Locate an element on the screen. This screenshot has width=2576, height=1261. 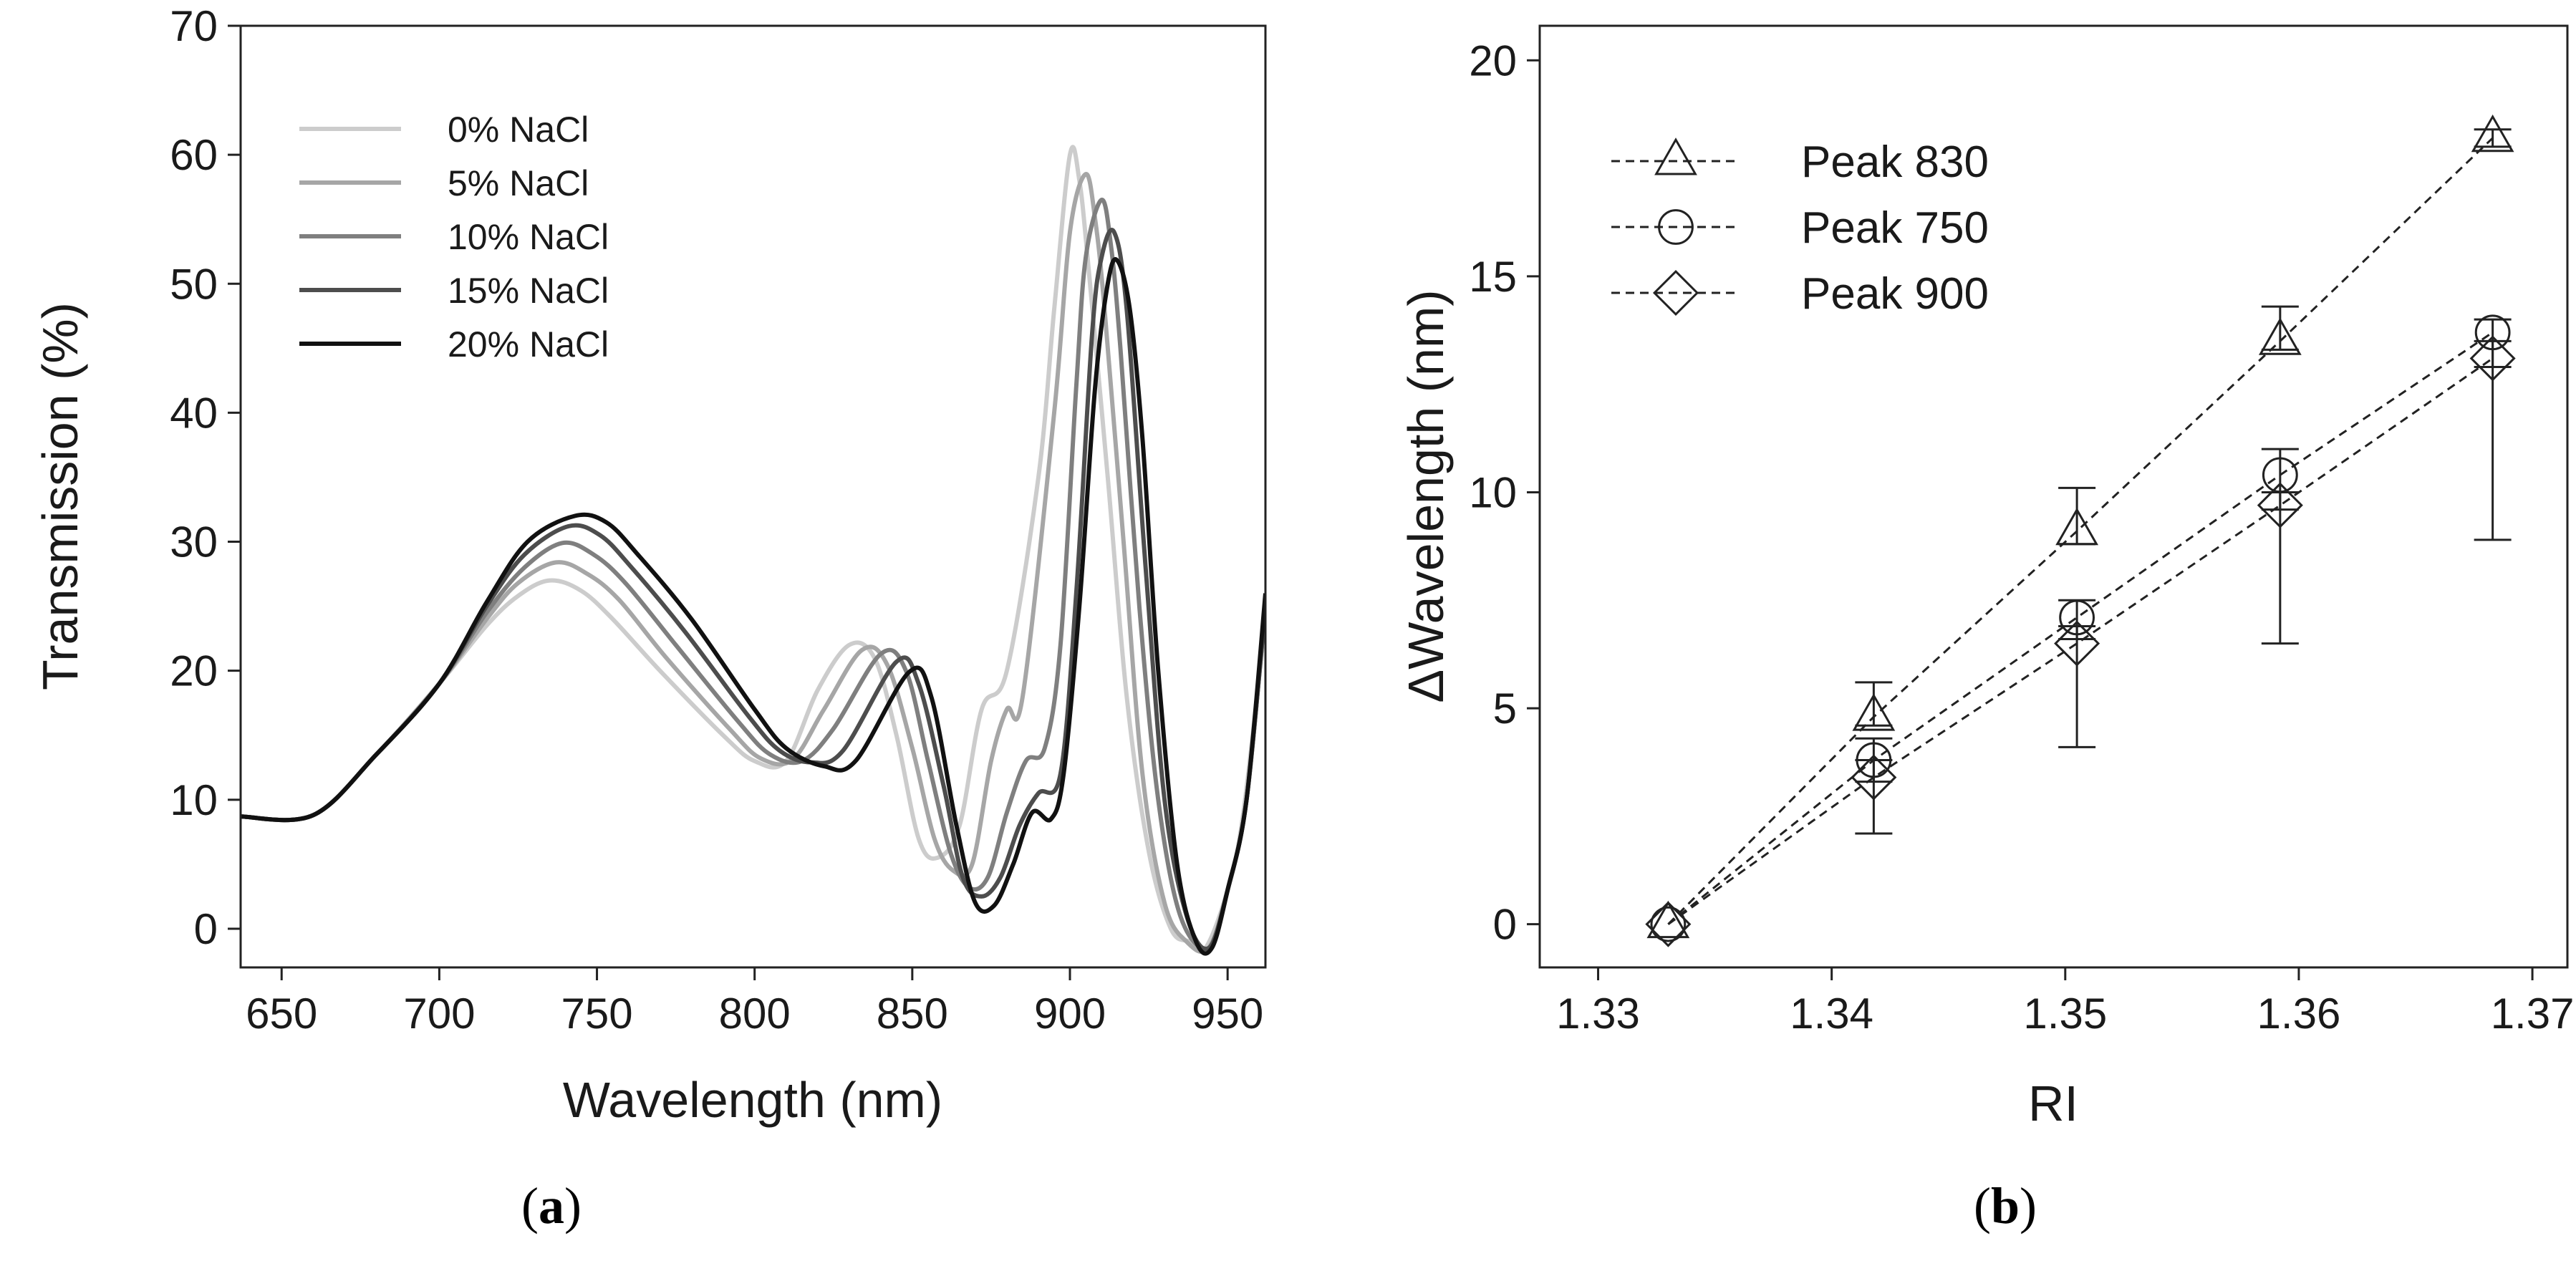
panel-a-y-tick-label: 30 is located at coordinates (194, 542).